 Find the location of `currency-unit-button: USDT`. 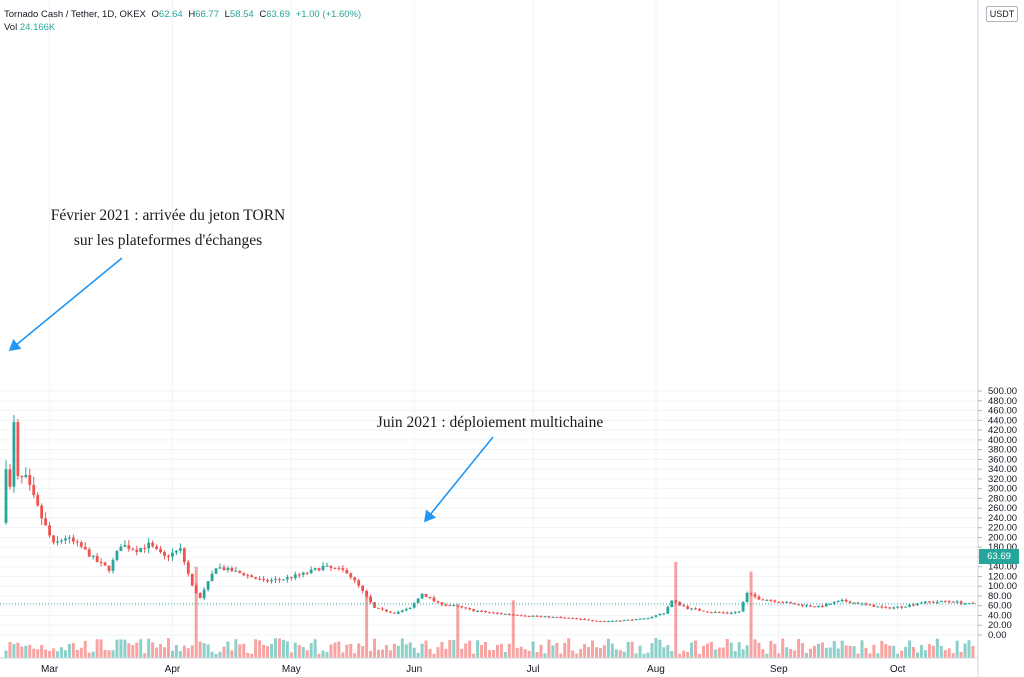

currency-unit-button: USDT is located at coordinates (1002, 14).